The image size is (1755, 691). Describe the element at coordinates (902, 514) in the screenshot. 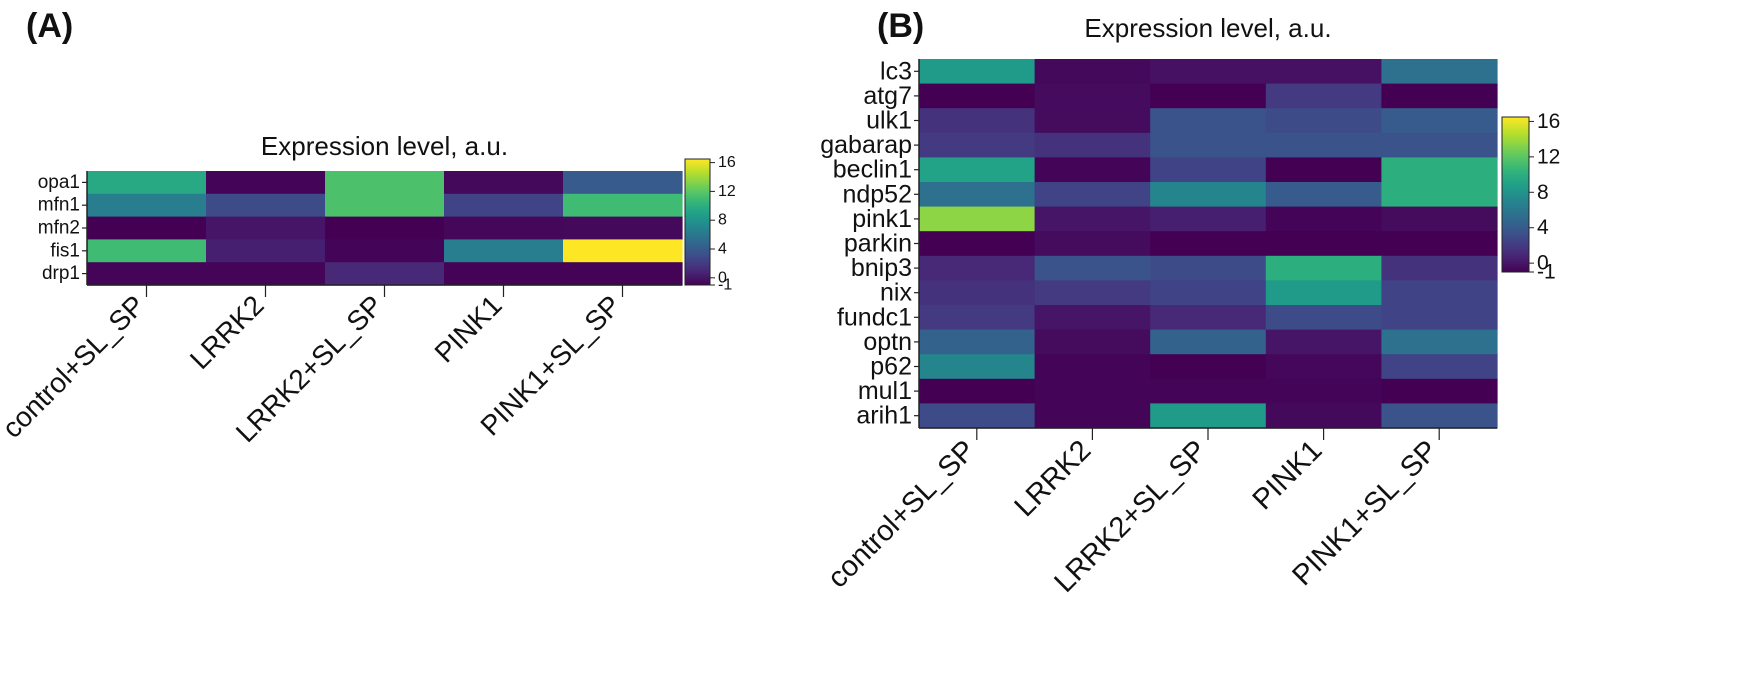

I see `heatmap-b-col-label-0: control+SL_SP` at that location.